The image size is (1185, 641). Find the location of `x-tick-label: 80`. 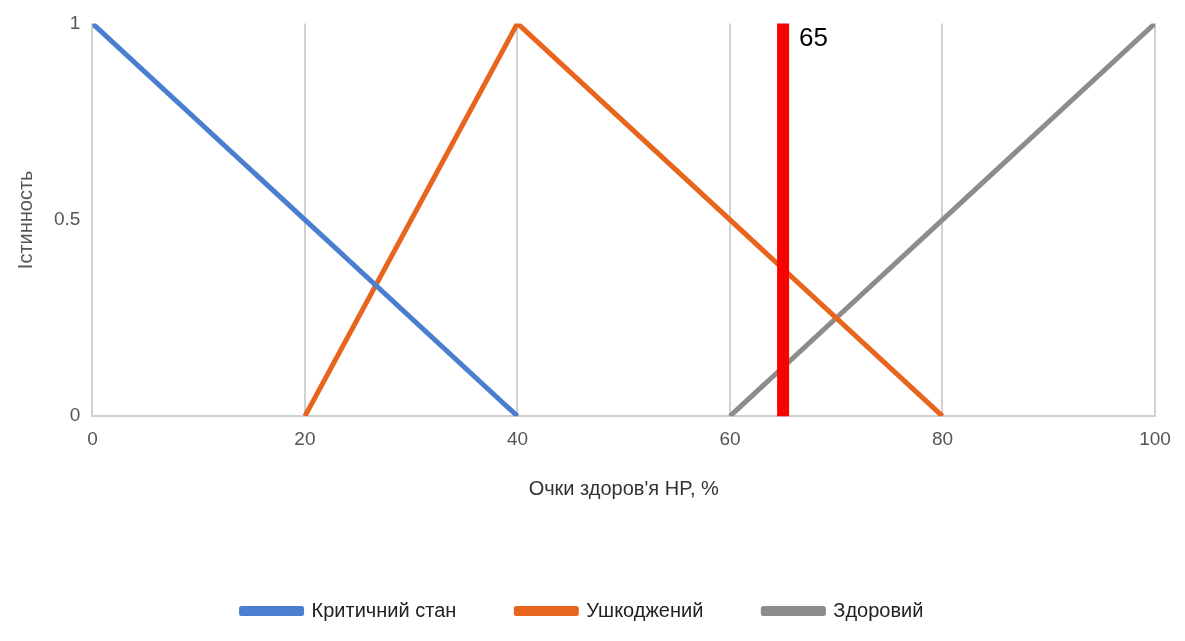

x-tick-label: 80 is located at coordinates (942, 438).